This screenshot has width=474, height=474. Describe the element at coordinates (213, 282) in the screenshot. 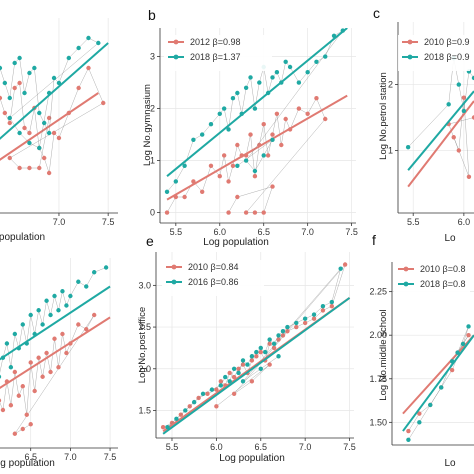

I see `legend-label: 2016 β=0.86` at that location.